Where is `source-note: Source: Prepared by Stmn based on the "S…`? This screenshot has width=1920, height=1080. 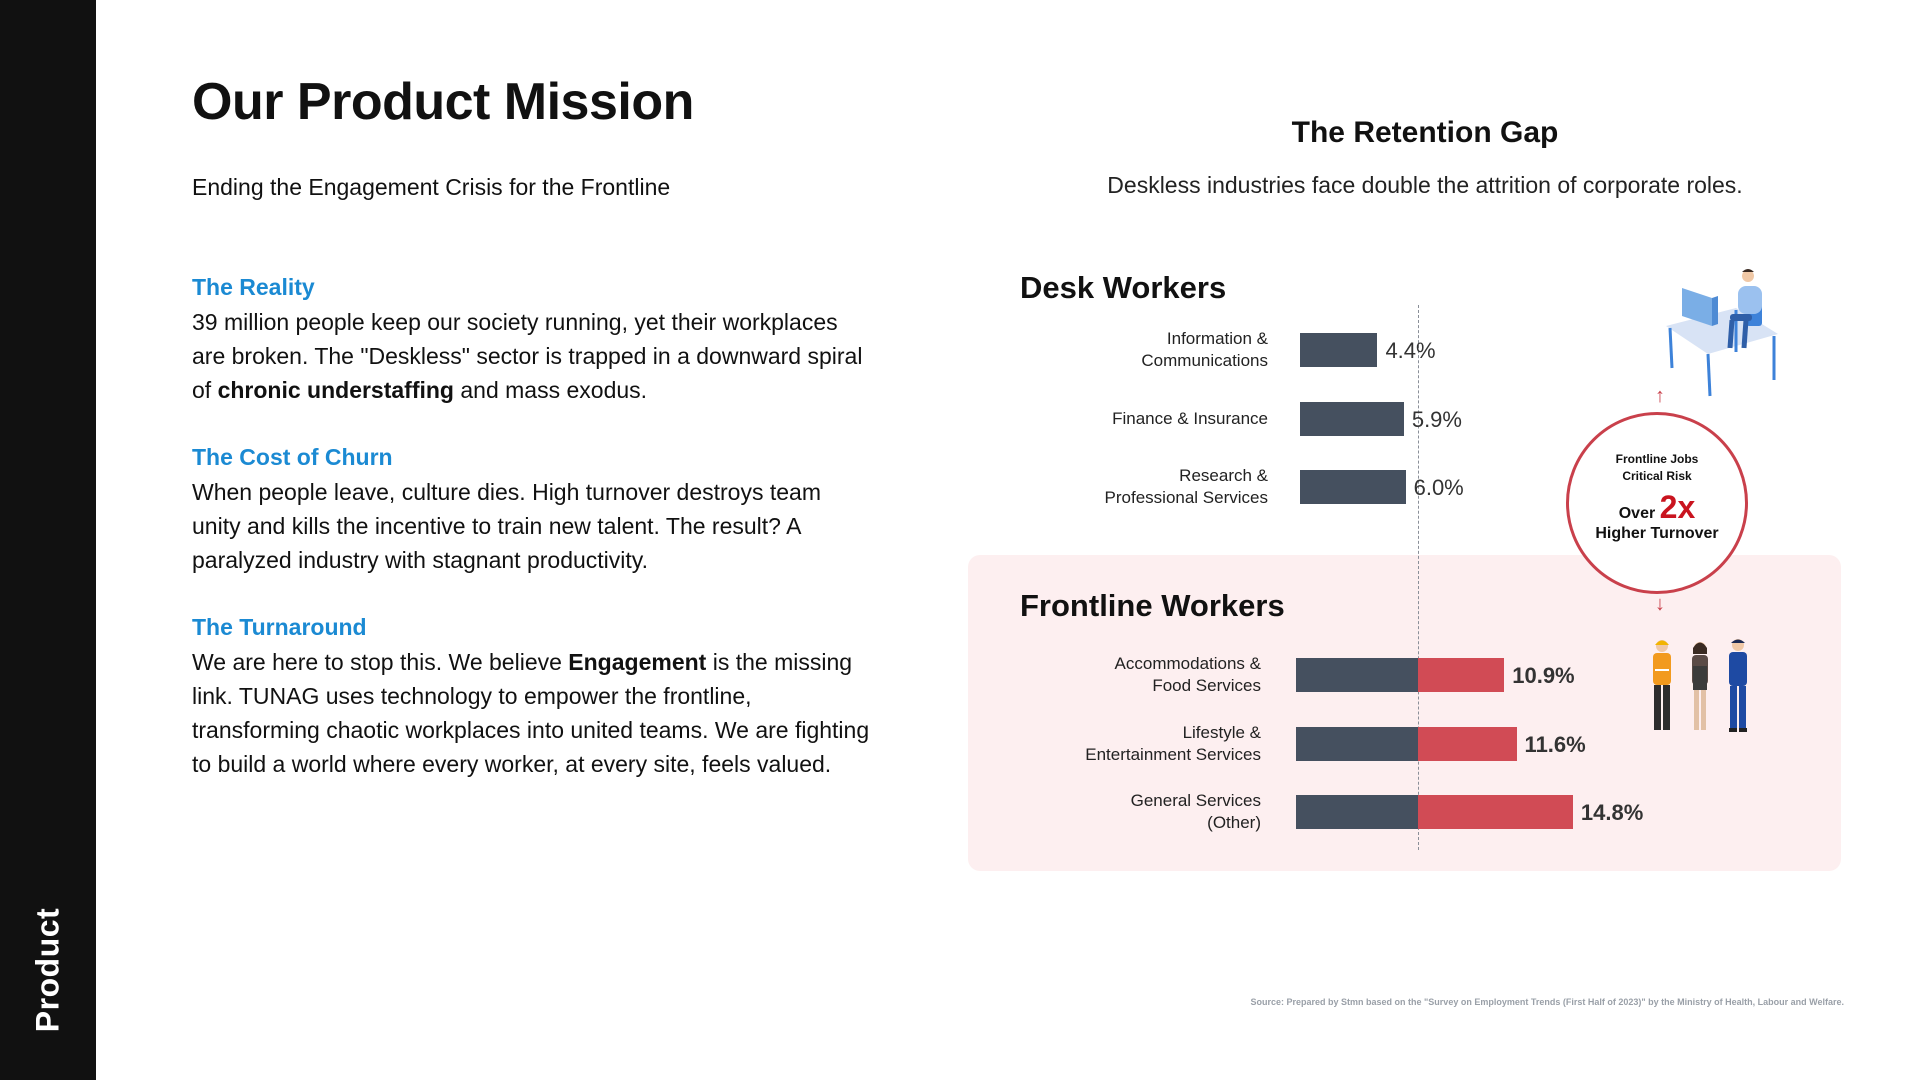 source-note: Source: Prepared by Stmn based on the "S… is located at coordinates (1547, 1002).